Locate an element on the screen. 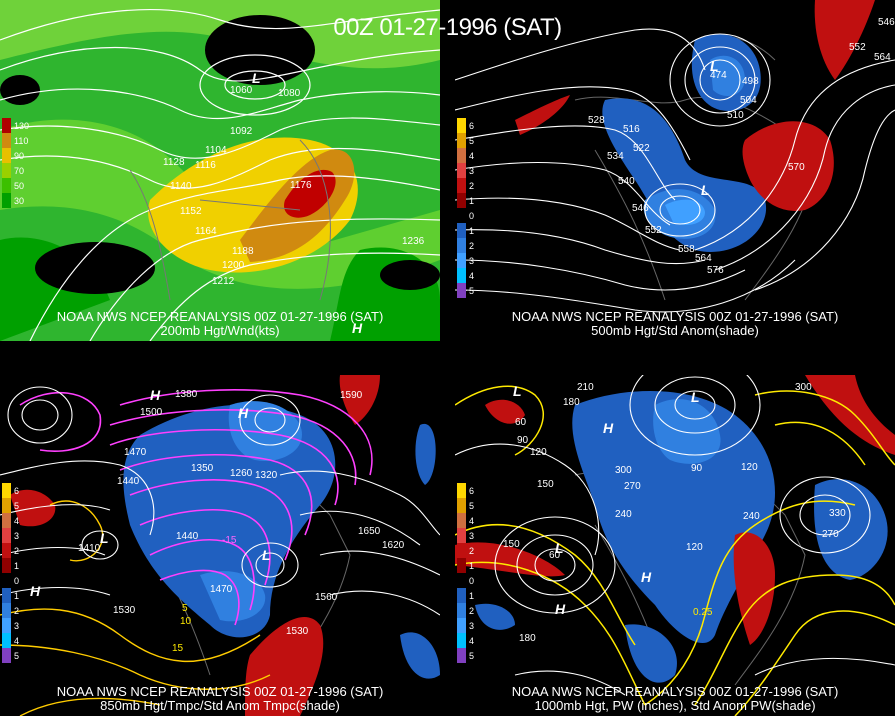 The image size is (895, 716). contour-label: 1128 is located at coordinates (174, 162).